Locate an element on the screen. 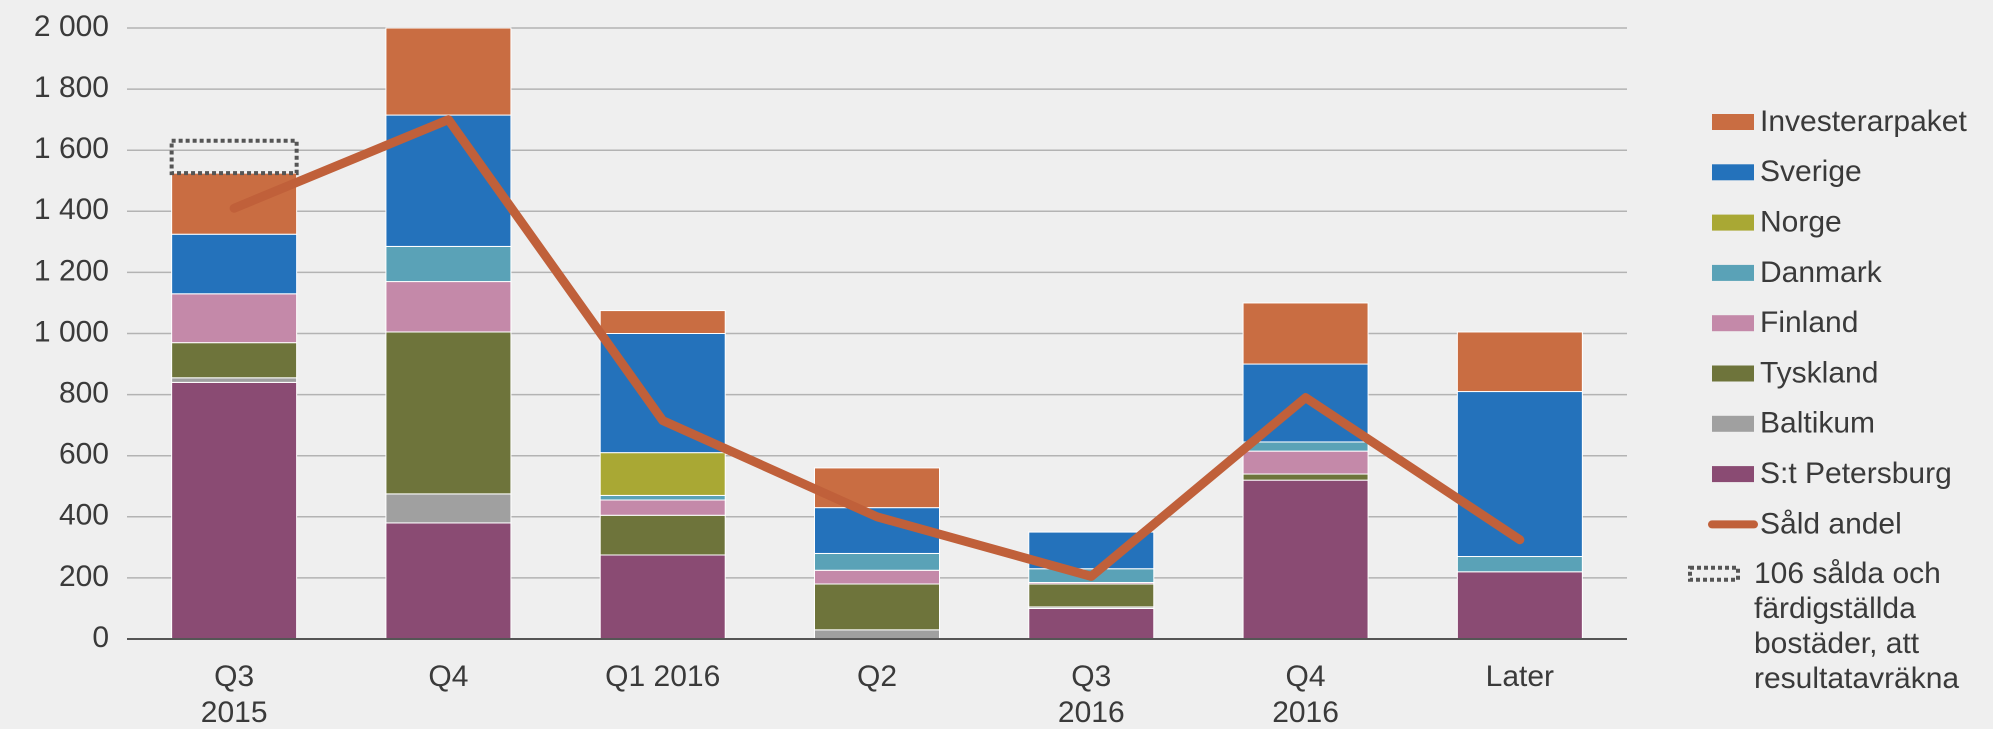  legend-label: Sverige is located at coordinates (1811, 171).